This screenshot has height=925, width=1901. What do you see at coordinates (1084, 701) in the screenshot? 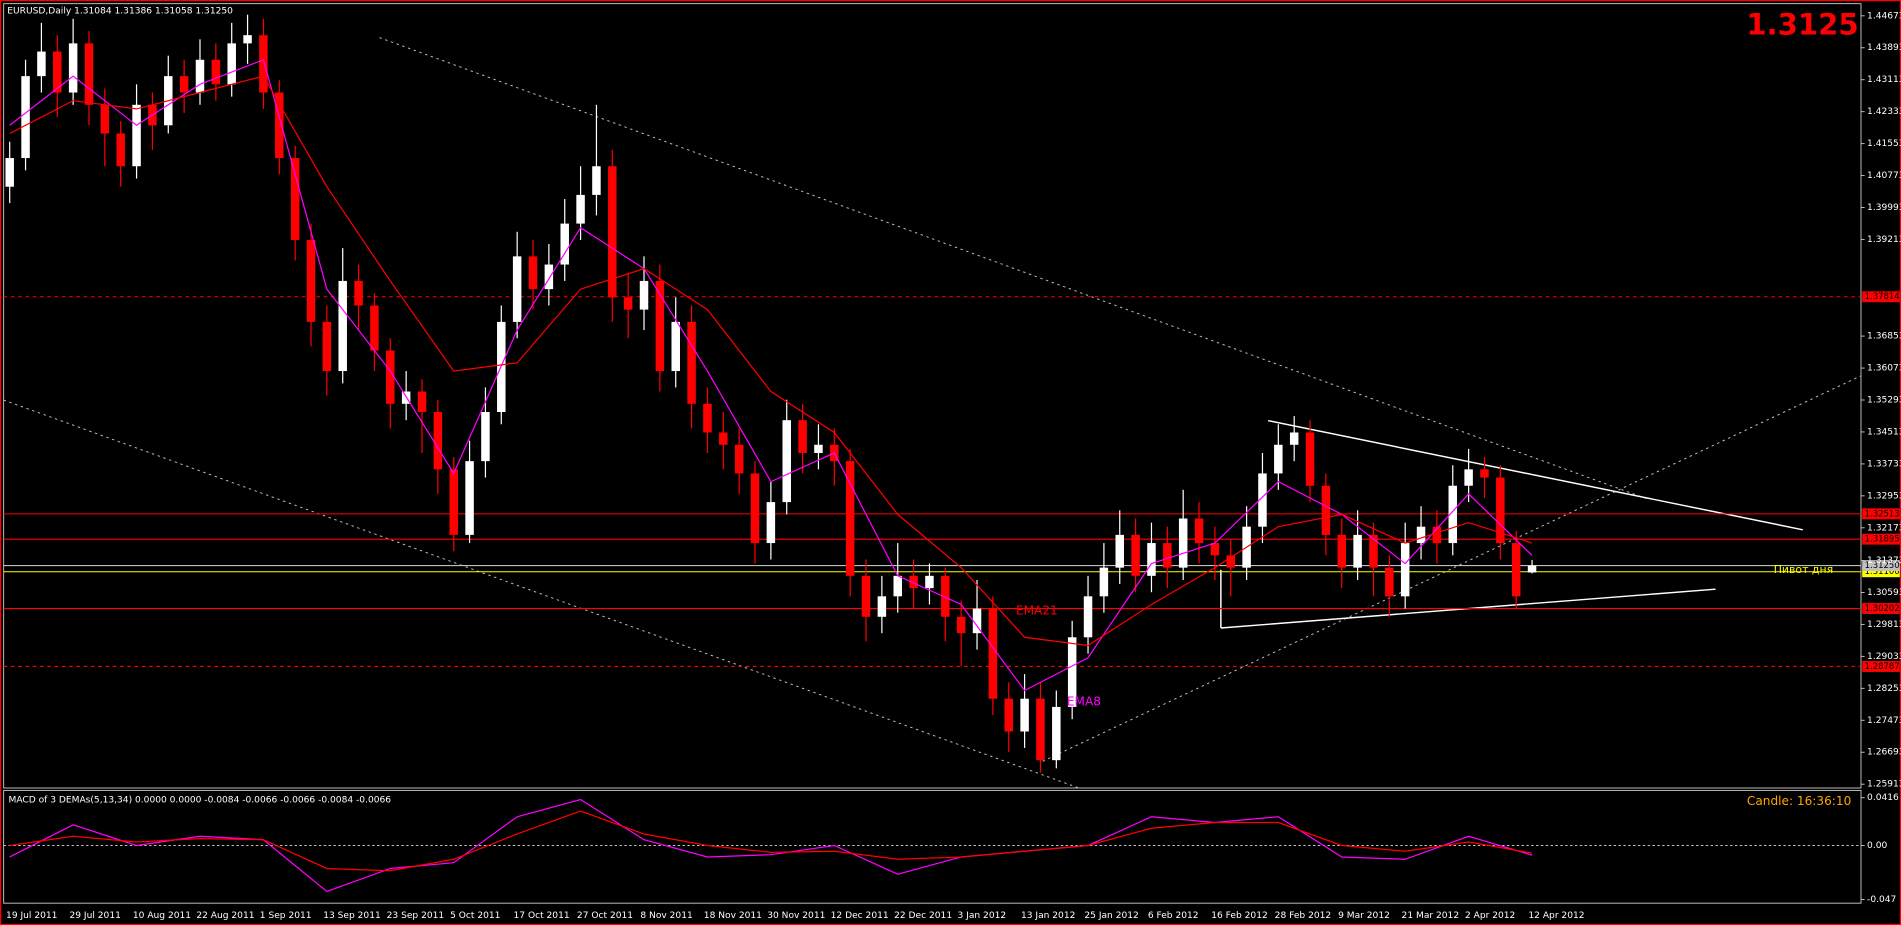
I see `ema8-label: EMA8` at bounding box center [1084, 701].